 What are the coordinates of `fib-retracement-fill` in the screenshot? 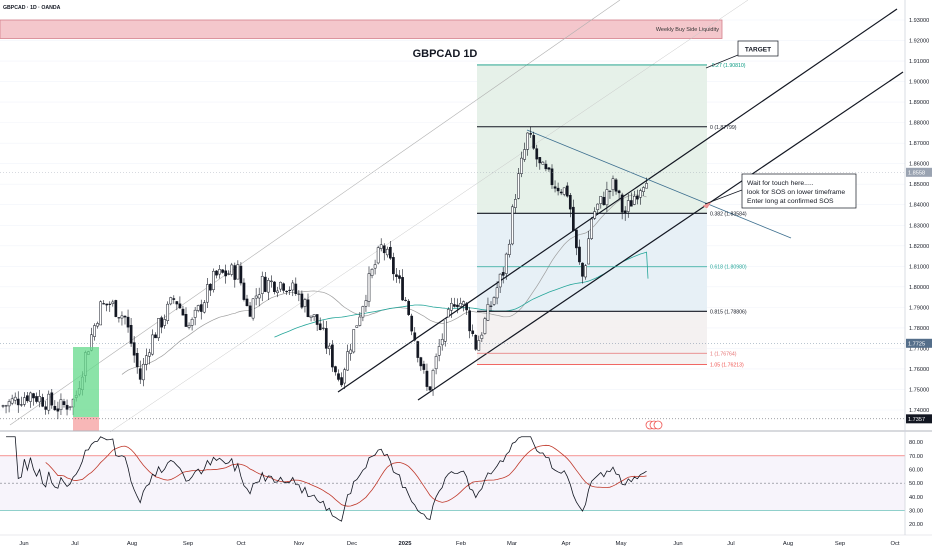 It's located at (592, 214).